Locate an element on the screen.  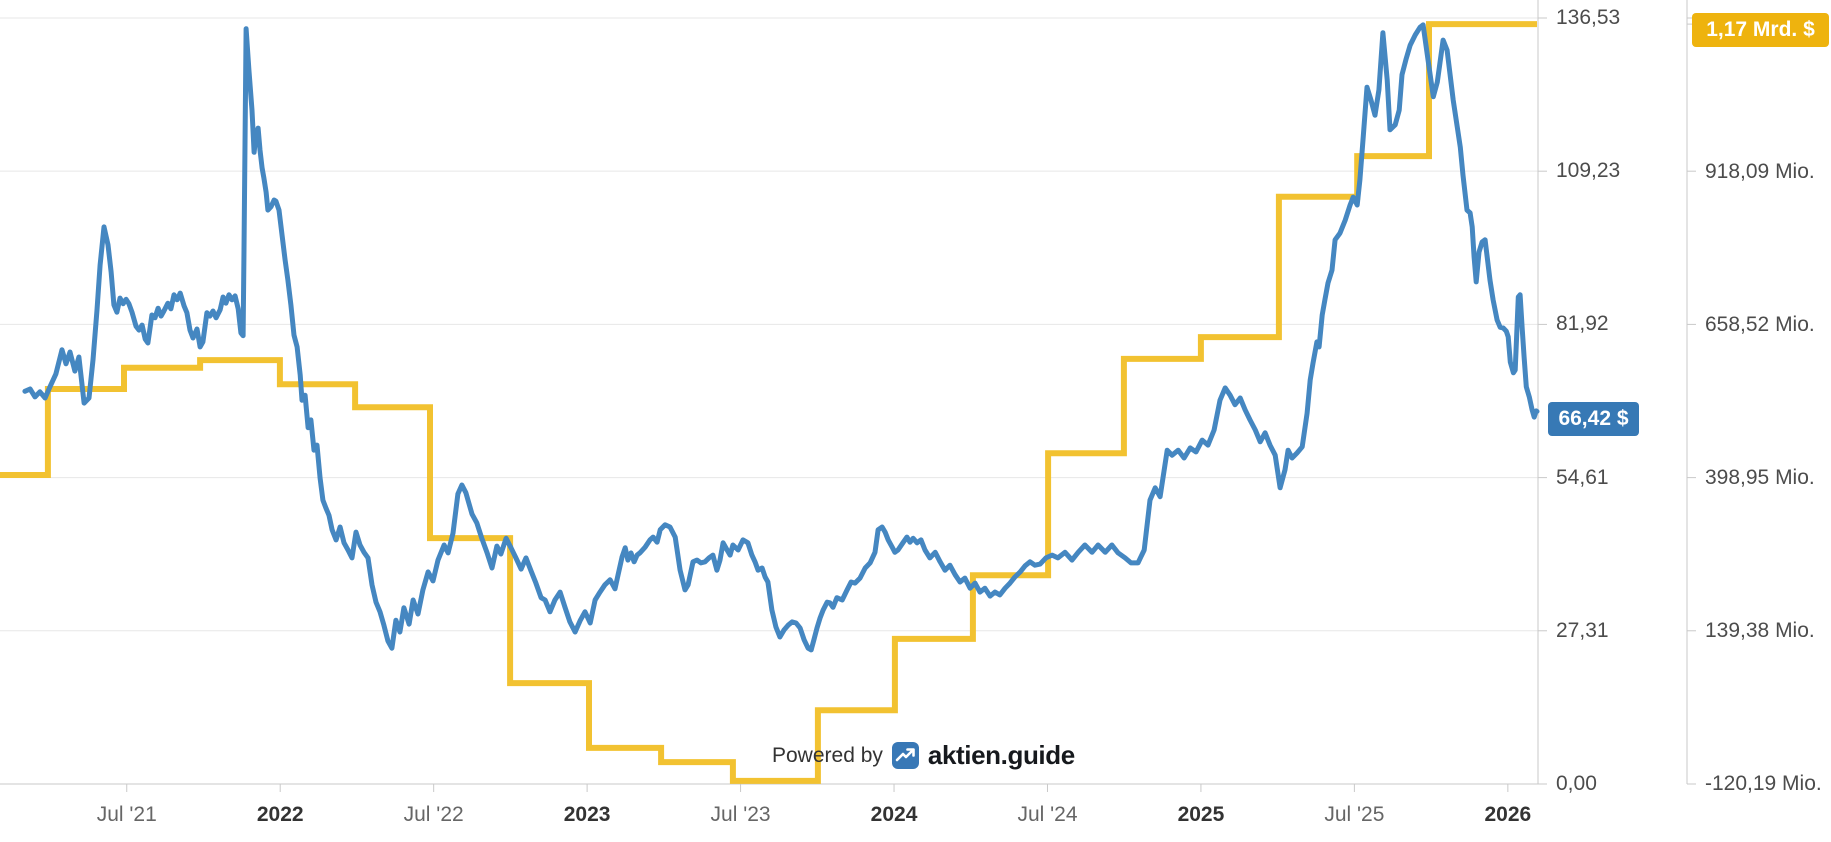
metric-axis-tick-label: 398,95 Mio. is located at coordinates (1760, 477).